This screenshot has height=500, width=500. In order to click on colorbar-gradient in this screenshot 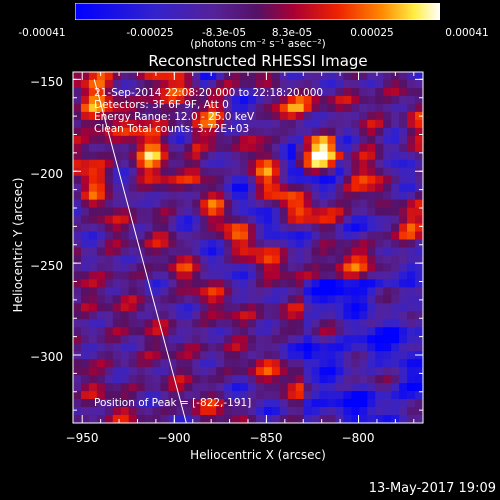, I will do `click(257, 11)`.